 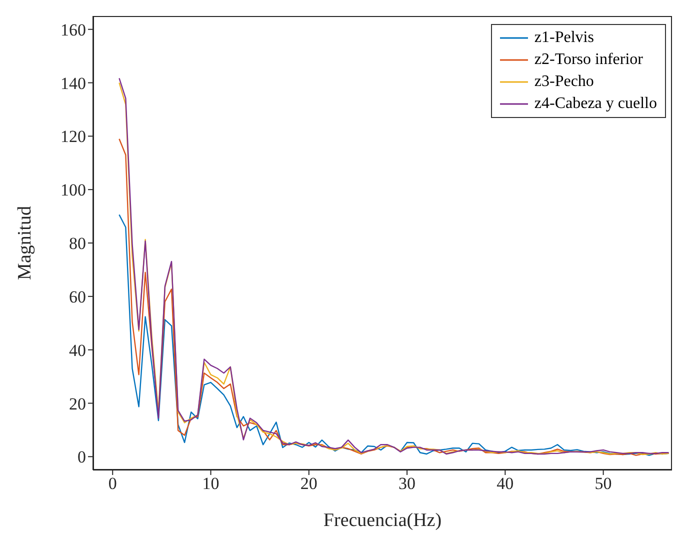 I want to click on y-tick-label: 40, so click(x=77, y=350).